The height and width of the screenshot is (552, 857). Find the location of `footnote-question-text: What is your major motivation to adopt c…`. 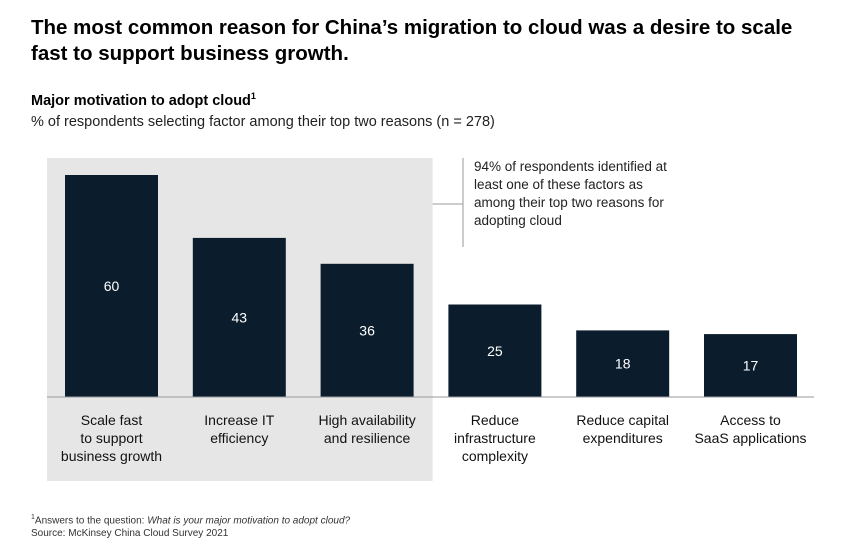

footnote-question-text: What is your major motivation to adopt c… is located at coordinates (249, 521).